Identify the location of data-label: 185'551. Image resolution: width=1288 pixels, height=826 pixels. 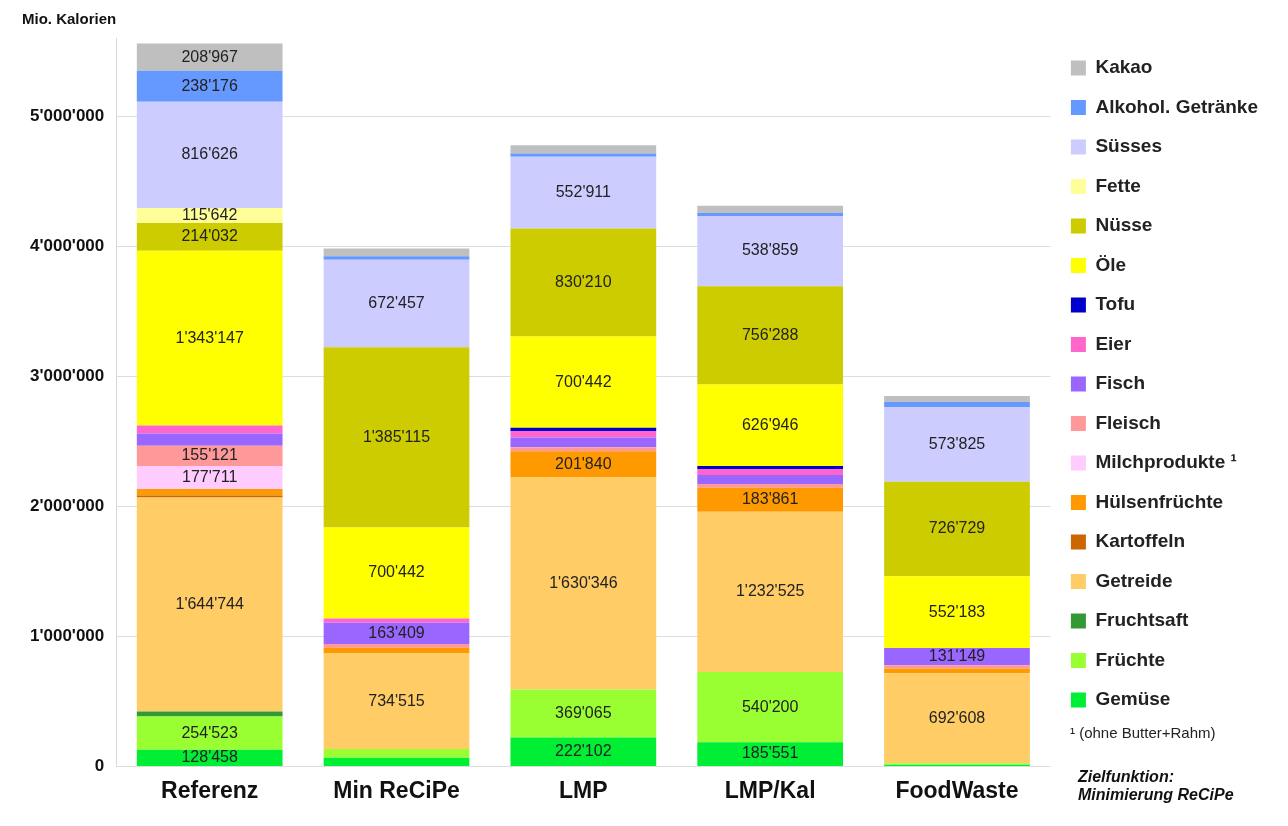
(770, 753).